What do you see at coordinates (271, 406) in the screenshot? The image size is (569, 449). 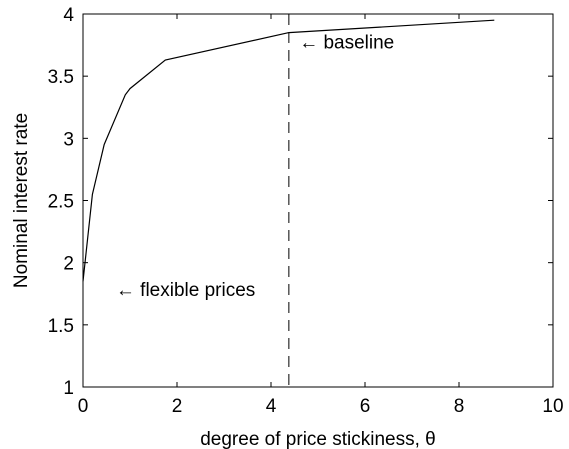 I see `x-tick-label-2: 4` at bounding box center [271, 406].